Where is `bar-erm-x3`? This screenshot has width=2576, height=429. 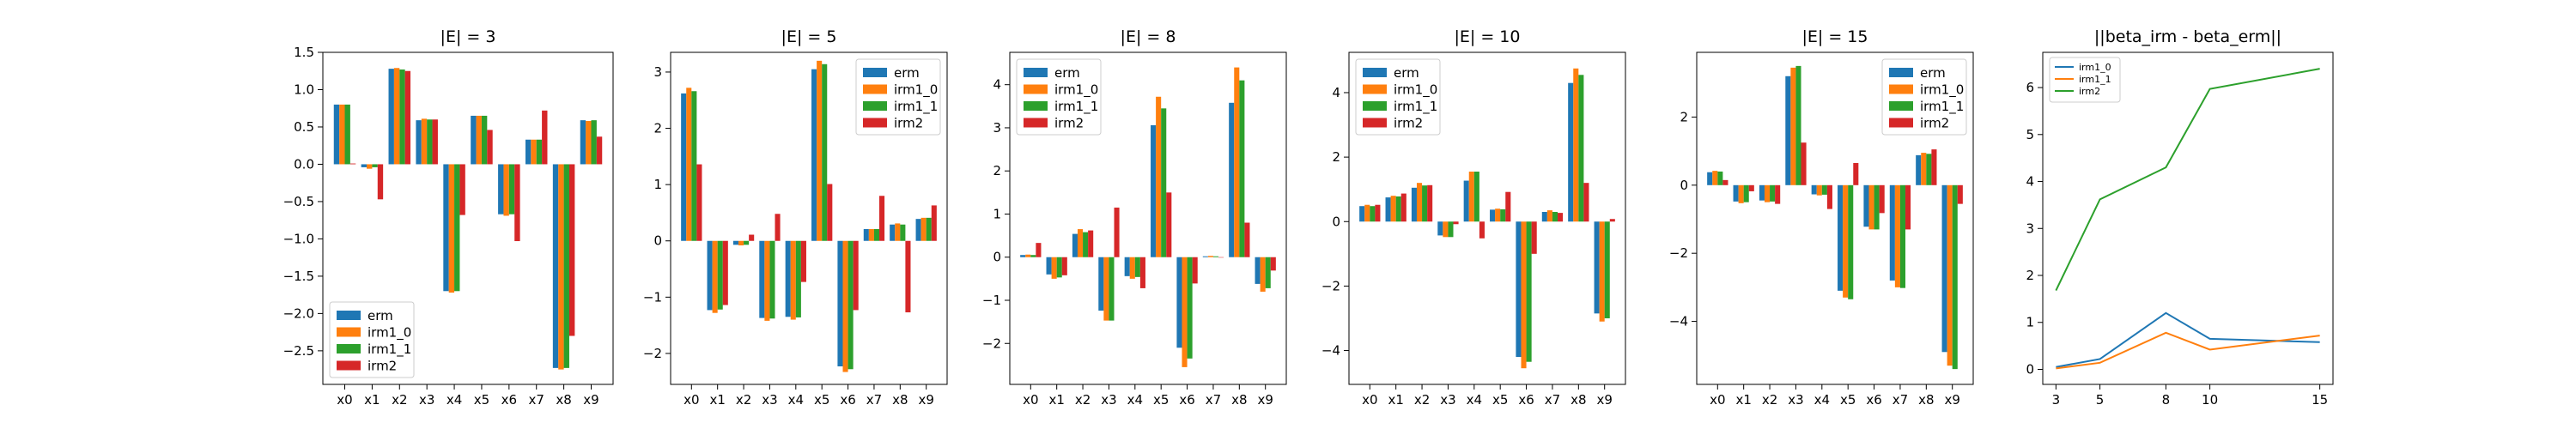
bar-erm-x3 is located at coordinates (419, 142).